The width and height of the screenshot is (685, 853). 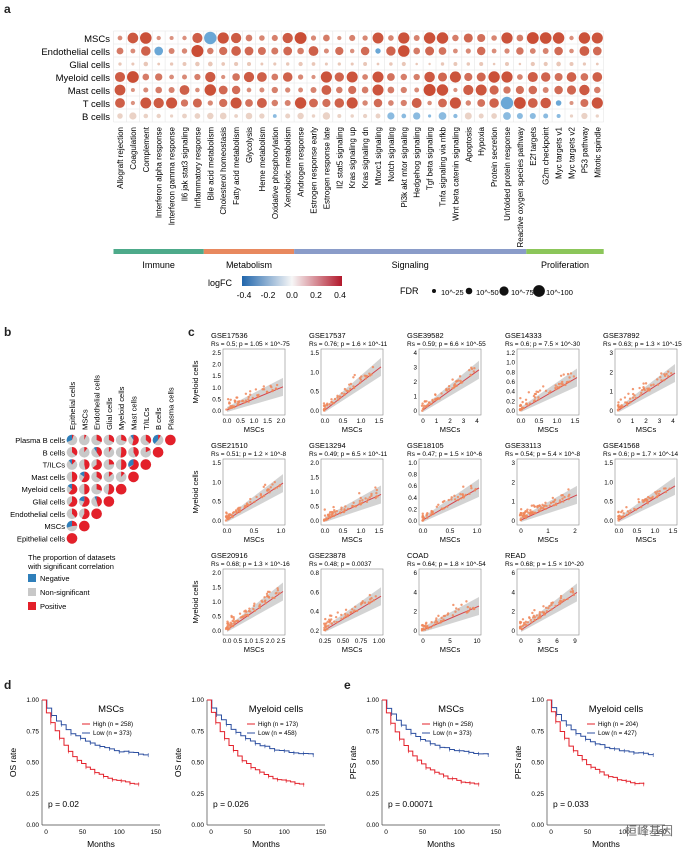 What do you see at coordinates (32, 794) in the screenshot?
I see `y-tick-label: 0.25` at bounding box center [32, 794].